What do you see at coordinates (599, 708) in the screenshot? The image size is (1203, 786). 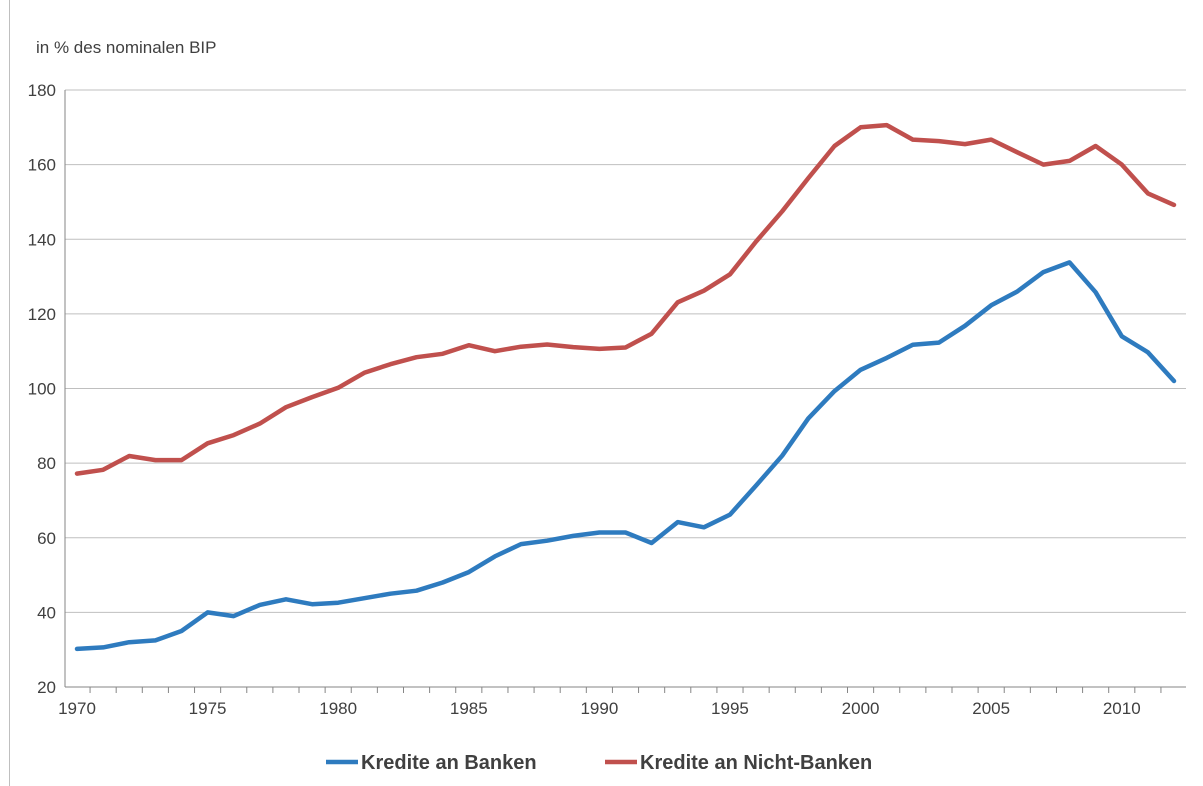 I see `x-tick-label: 1990` at bounding box center [599, 708].